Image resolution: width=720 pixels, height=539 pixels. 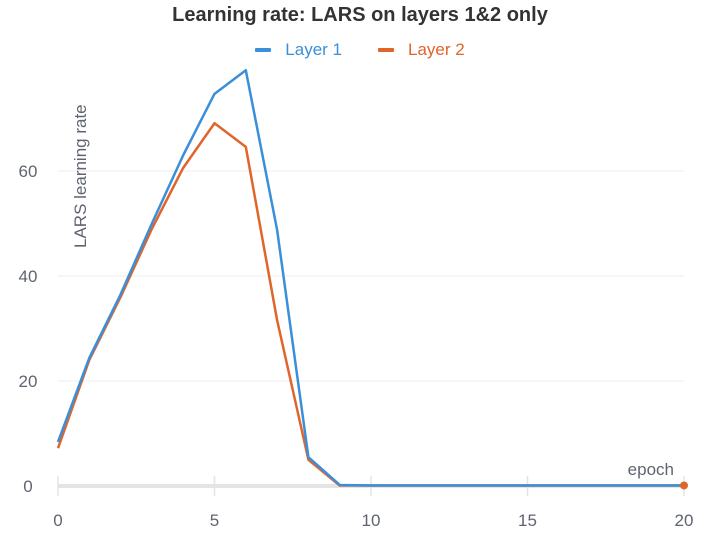 What do you see at coordinates (80, 176) in the screenshot?
I see `y-axis-label: LARS learning rate` at bounding box center [80, 176].